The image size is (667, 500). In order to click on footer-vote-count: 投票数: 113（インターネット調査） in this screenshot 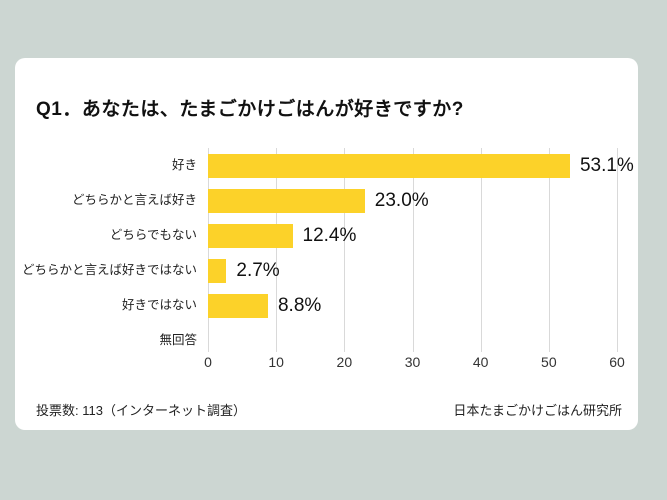, I will do `click(141, 410)`.